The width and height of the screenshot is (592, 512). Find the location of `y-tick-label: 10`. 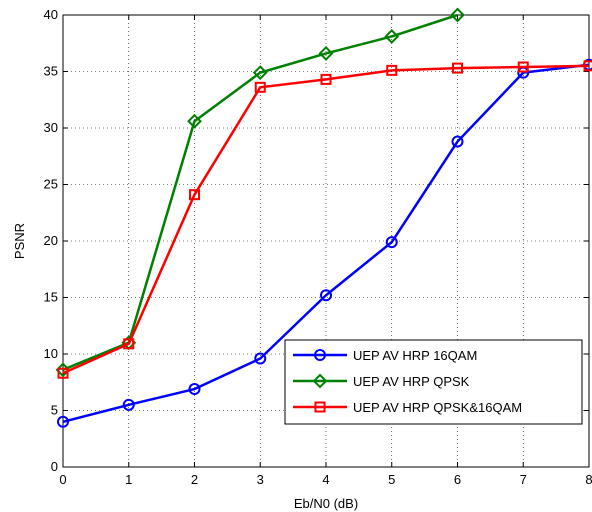

y-tick-label: 10 is located at coordinates (51, 353).